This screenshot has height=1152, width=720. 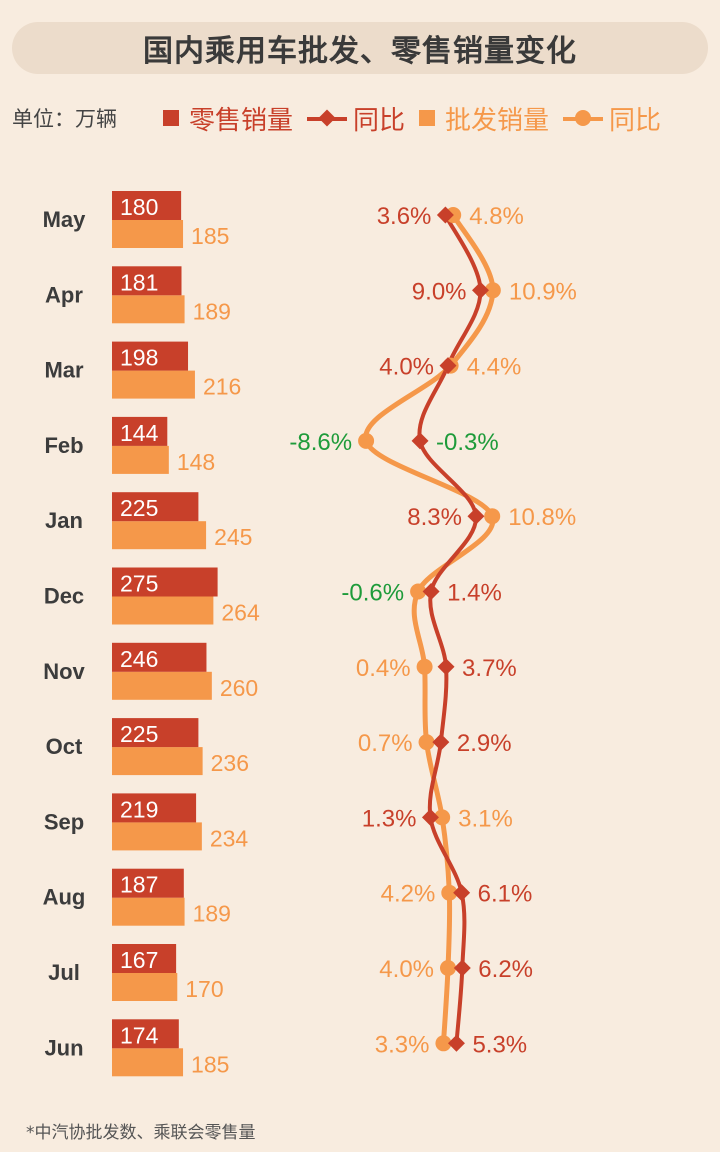 I want to click on category-label: Jul, so click(x=64, y=972).